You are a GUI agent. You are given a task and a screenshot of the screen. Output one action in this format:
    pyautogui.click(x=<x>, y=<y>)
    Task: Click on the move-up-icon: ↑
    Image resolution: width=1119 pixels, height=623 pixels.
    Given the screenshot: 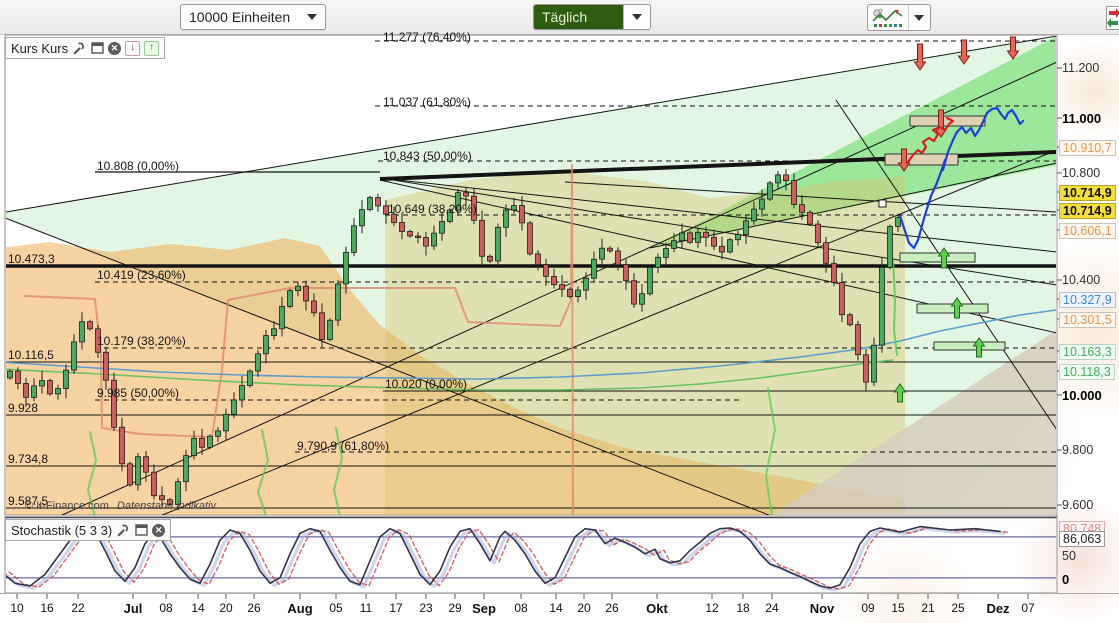 What is the action you would take?
    pyautogui.click(x=152, y=48)
    